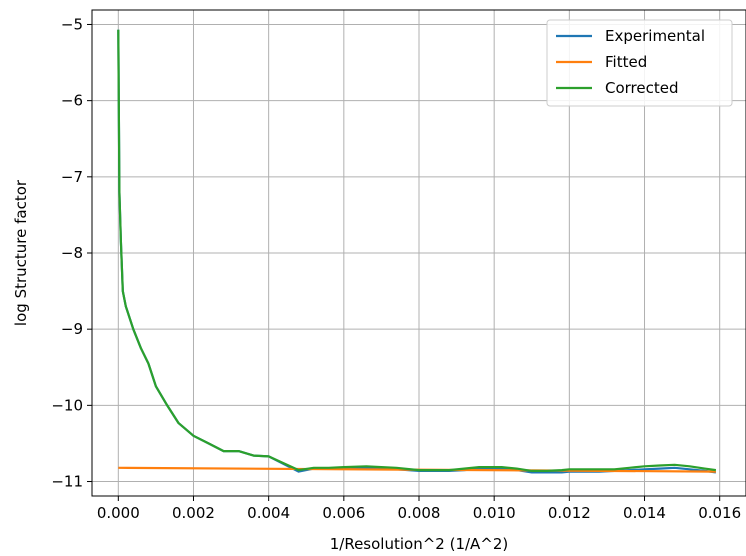  Describe the element at coordinates (118, 513) in the screenshot. I see `x-tick-label: 0.000` at that location.